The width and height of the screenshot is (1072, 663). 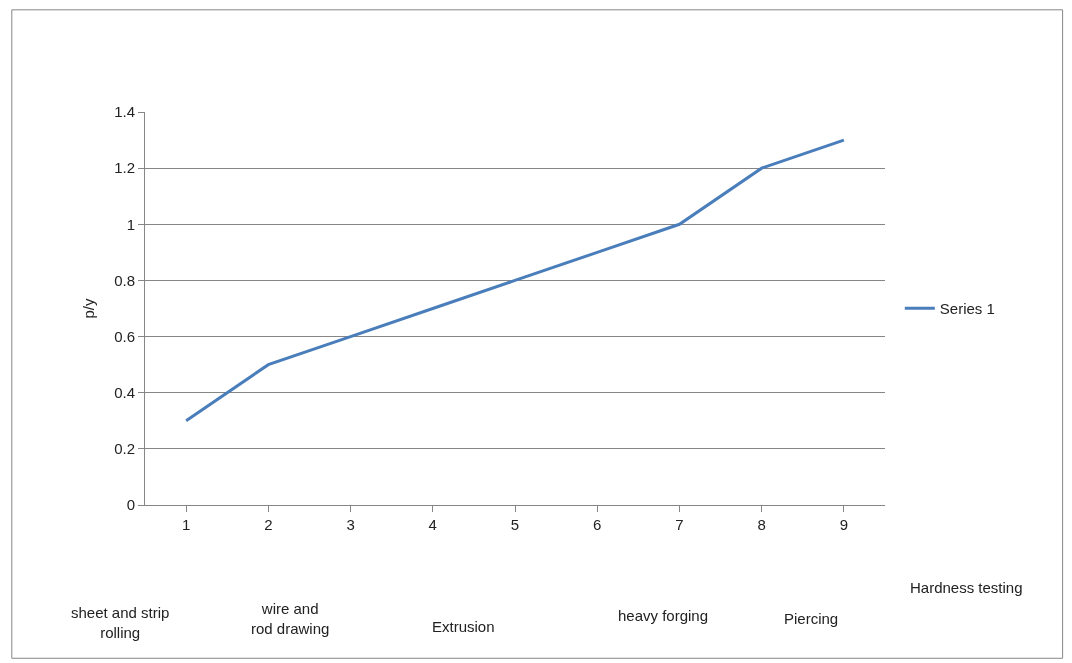 What do you see at coordinates (463, 626) in the screenshot?
I see `text: Extrusion` at bounding box center [463, 626].